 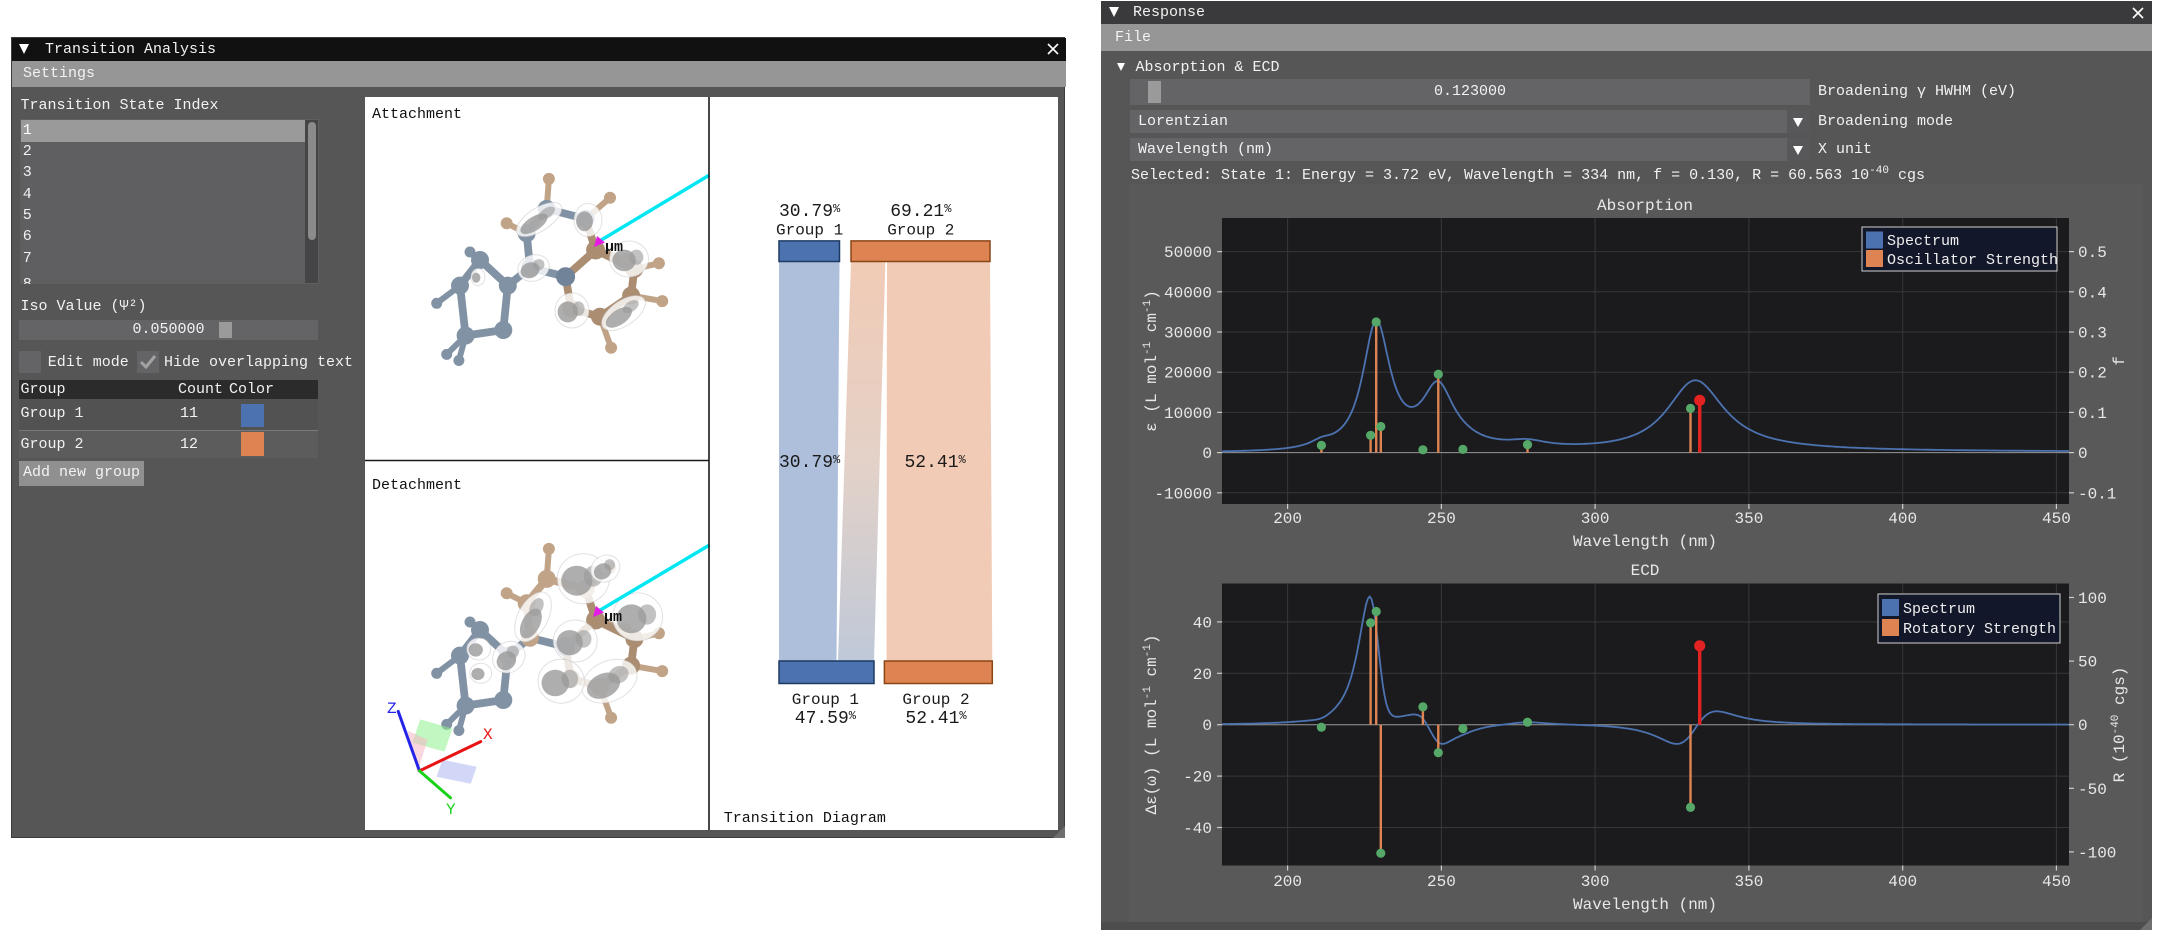 What do you see at coordinates (2092, 334) in the screenshot?
I see `svg-text: 0.3` at bounding box center [2092, 334].